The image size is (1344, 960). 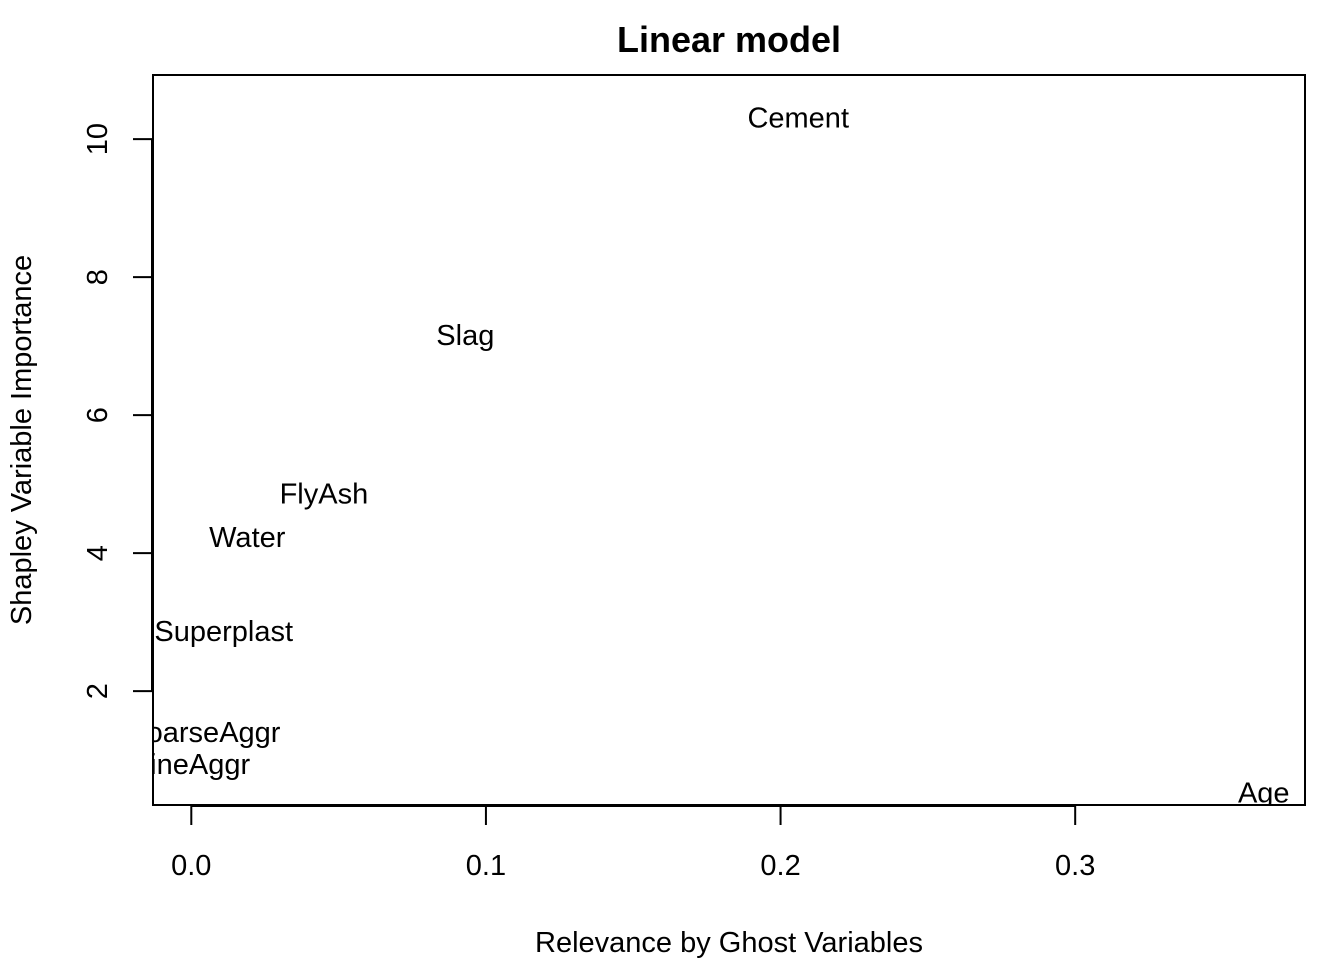 I want to click on x-axis-label: Relevance by Ghost Variables, so click(x=729, y=943).